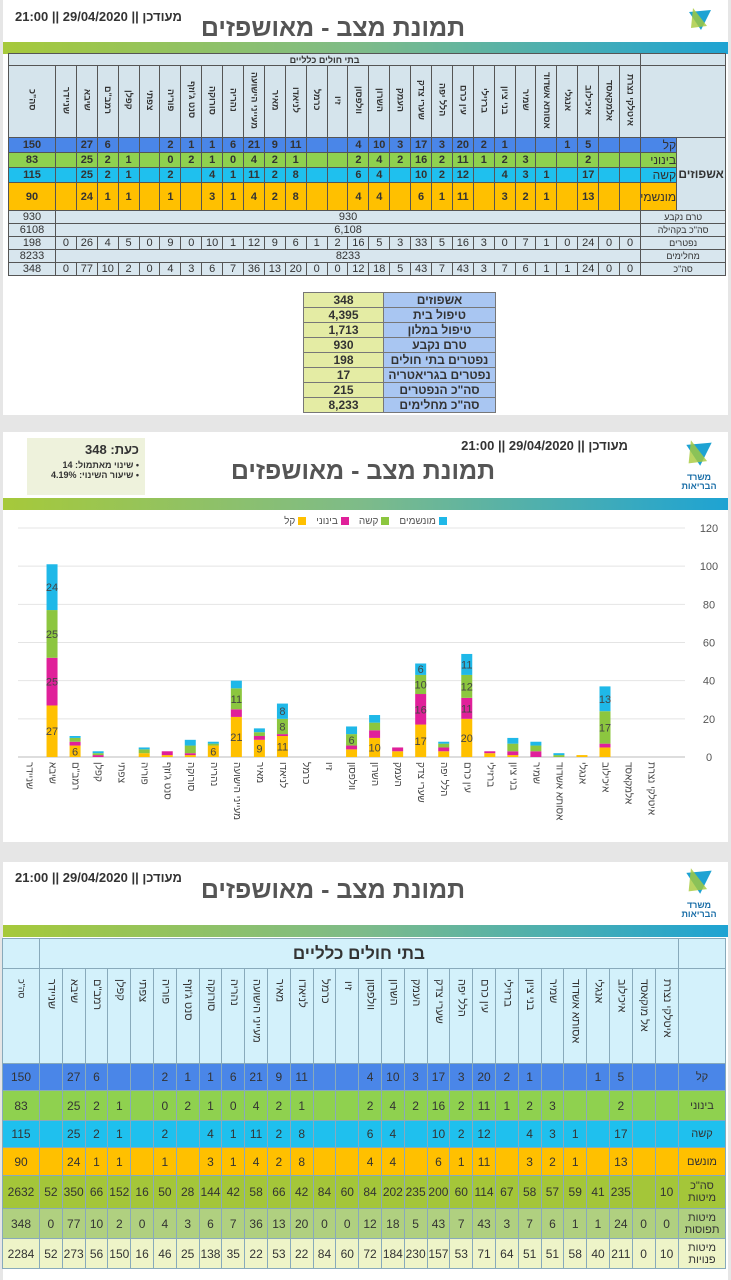 This screenshot has height=1280, width=731. I want to click on row-label: קל, so click(659, 145).